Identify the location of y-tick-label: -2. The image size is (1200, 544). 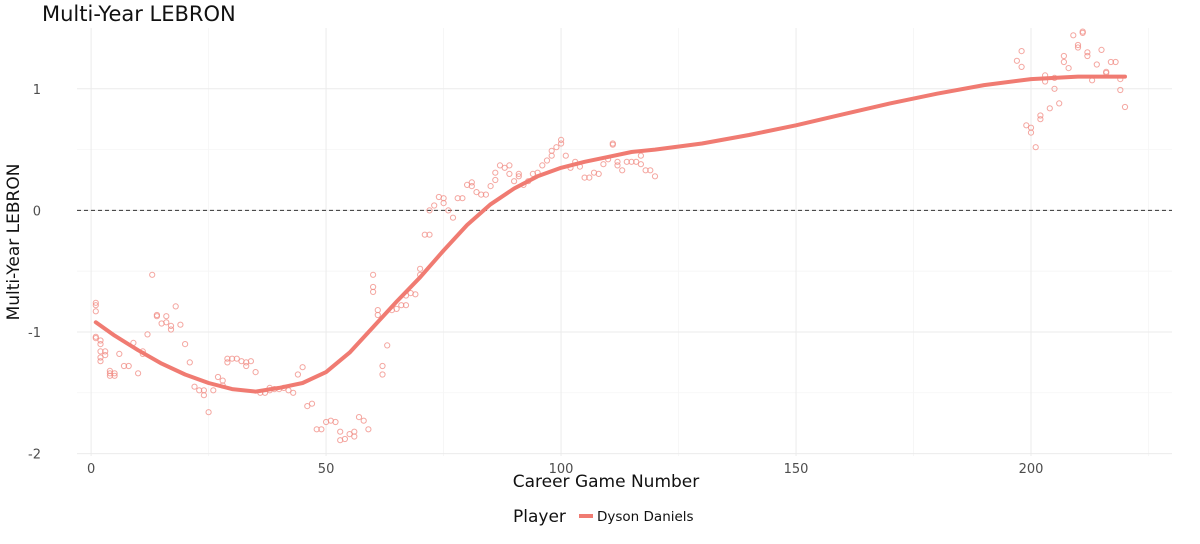
(34, 455).